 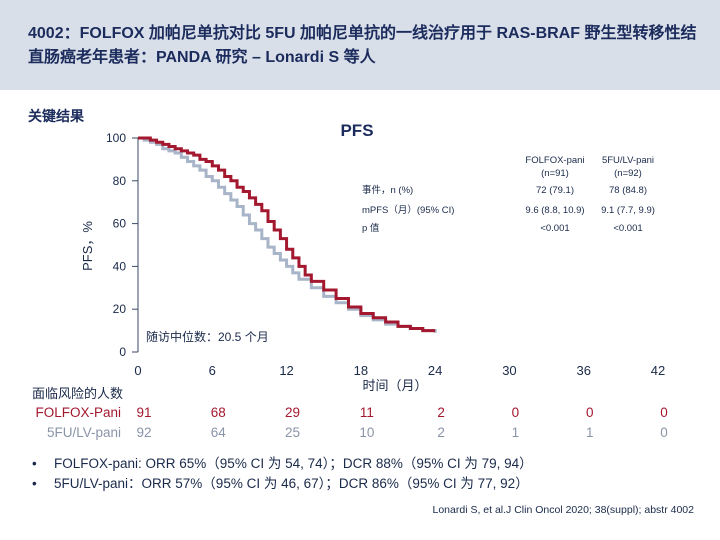 What do you see at coordinates (77, 393) in the screenshot?
I see `risk-table-title: 面临风险的人数` at bounding box center [77, 393].